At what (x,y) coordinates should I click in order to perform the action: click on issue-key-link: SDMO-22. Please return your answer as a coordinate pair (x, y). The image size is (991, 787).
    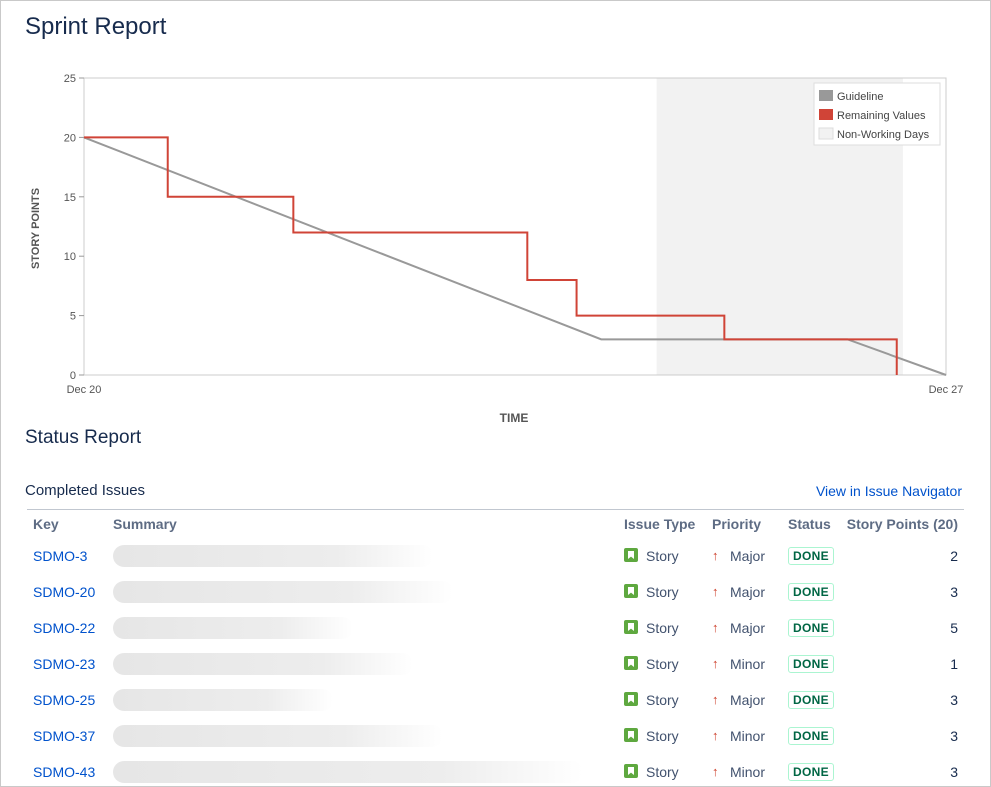
    Looking at the image, I should click on (64, 628).